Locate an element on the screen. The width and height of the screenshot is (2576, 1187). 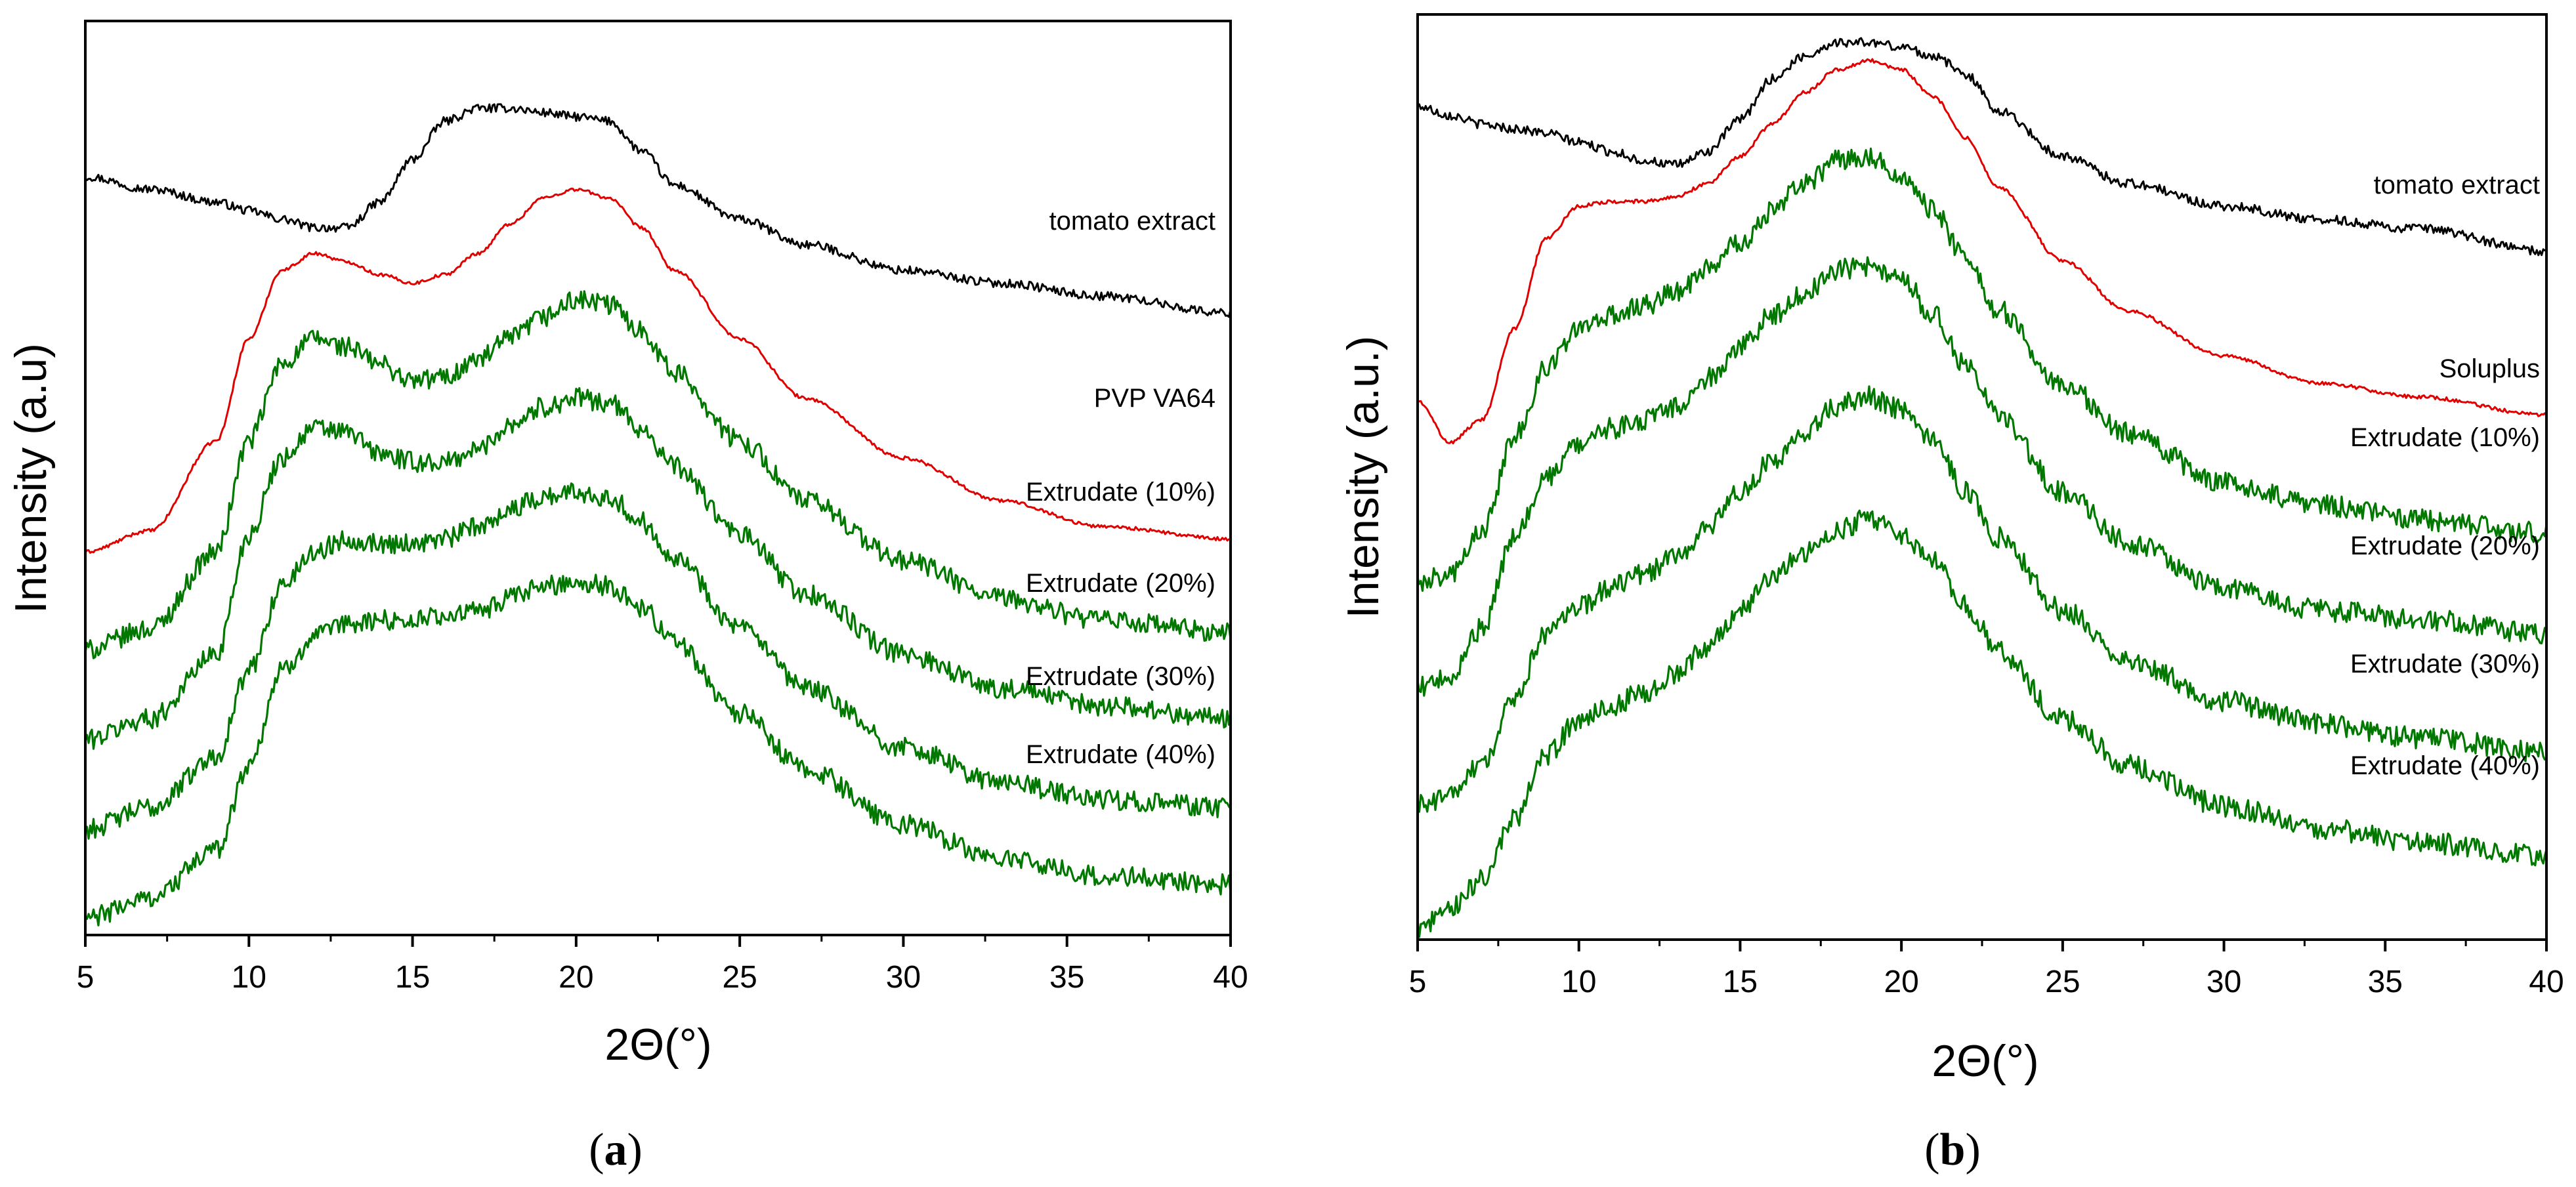
panel-b-series-soluplus is located at coordinates (1982, 251).